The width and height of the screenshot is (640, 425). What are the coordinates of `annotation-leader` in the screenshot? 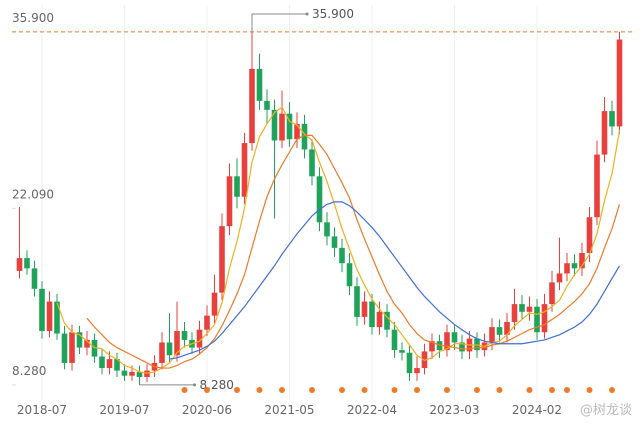 It's located at (279, 22).